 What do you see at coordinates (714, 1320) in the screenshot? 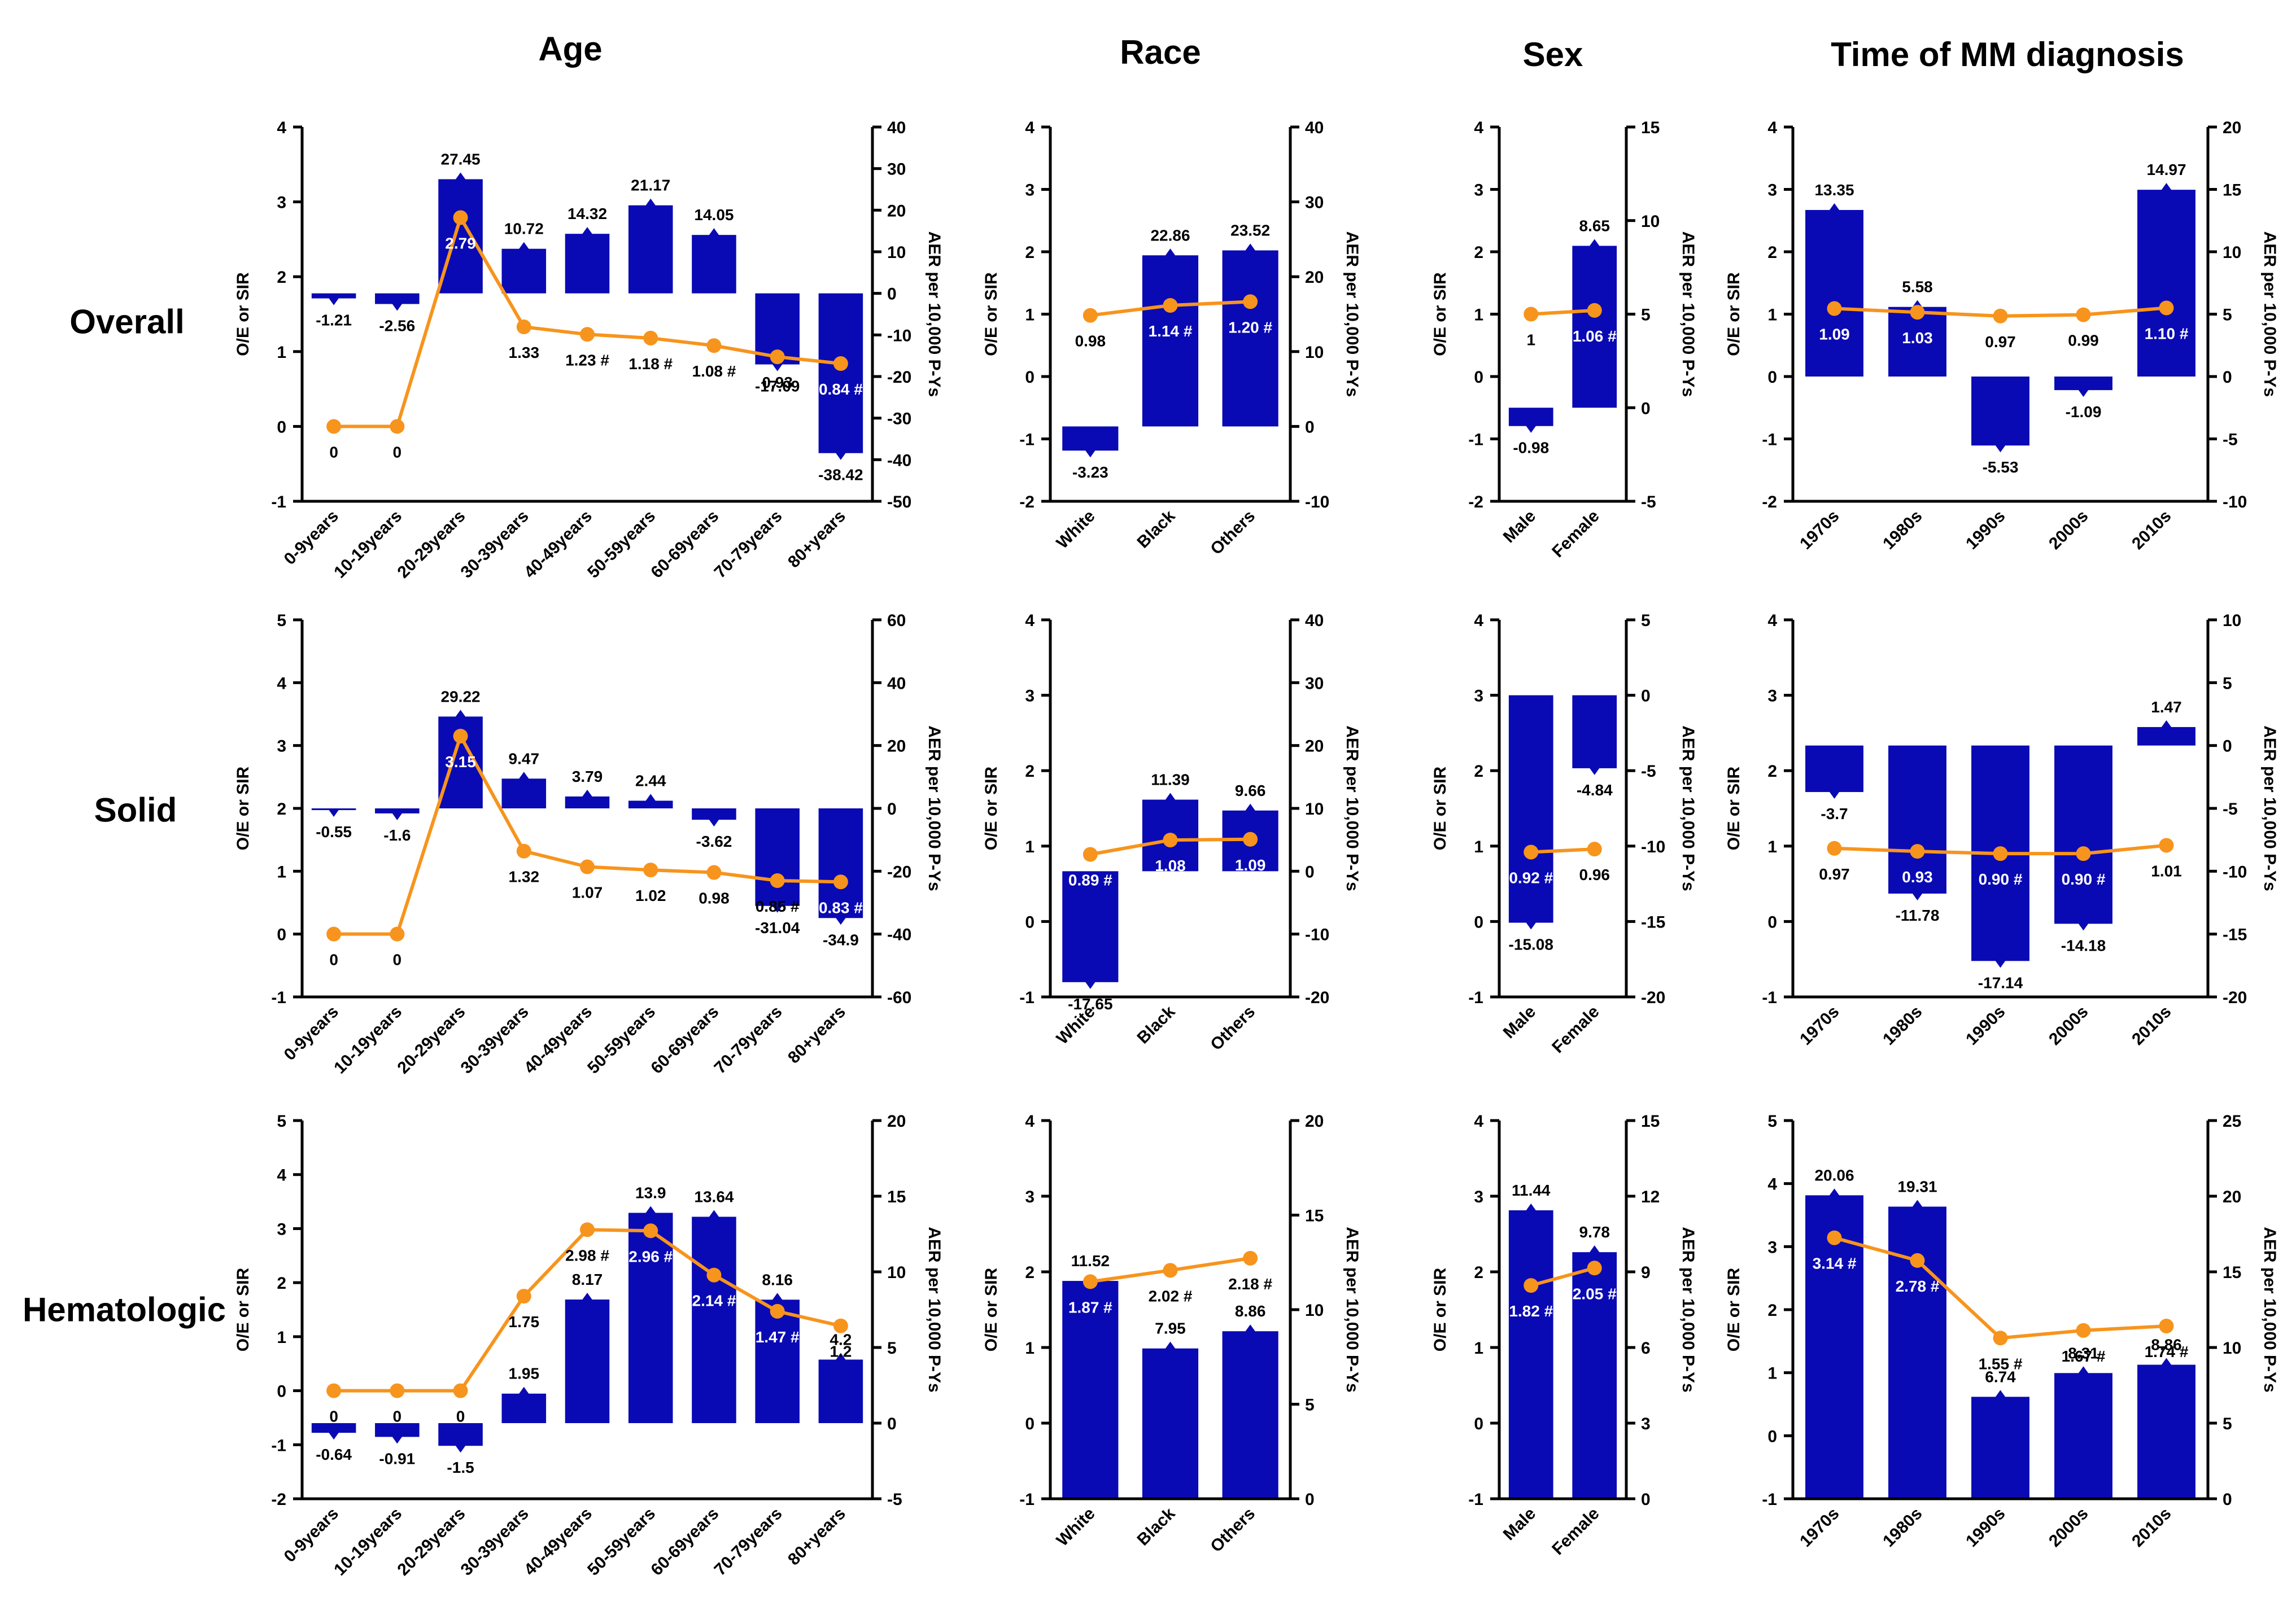
I see `bar-60-69years` at bounding box center [714, 1320].